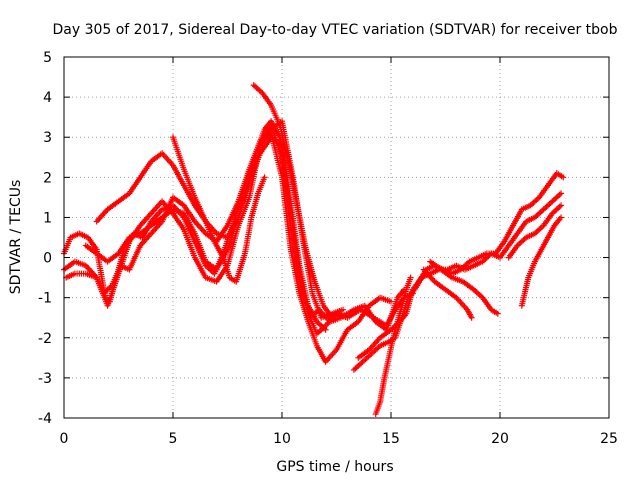 This screenshot has height=480, width=640. What do you see at coordinates (282, 439) in the screenshot?
I see `x-tick-label: 10` at bounding box center [282, 439].